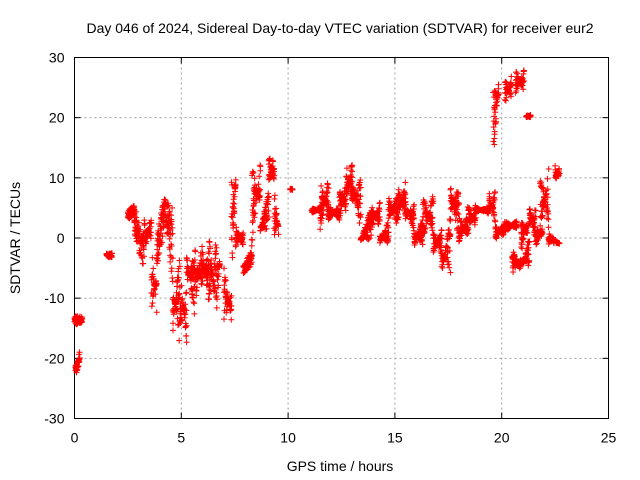 Image resolution: width=640 pixels, height=480 pixels. What do you see at coordinates (288, 438) in the screenshot?
I see `x-tick-label: 10` at bounding box center [288, 438].